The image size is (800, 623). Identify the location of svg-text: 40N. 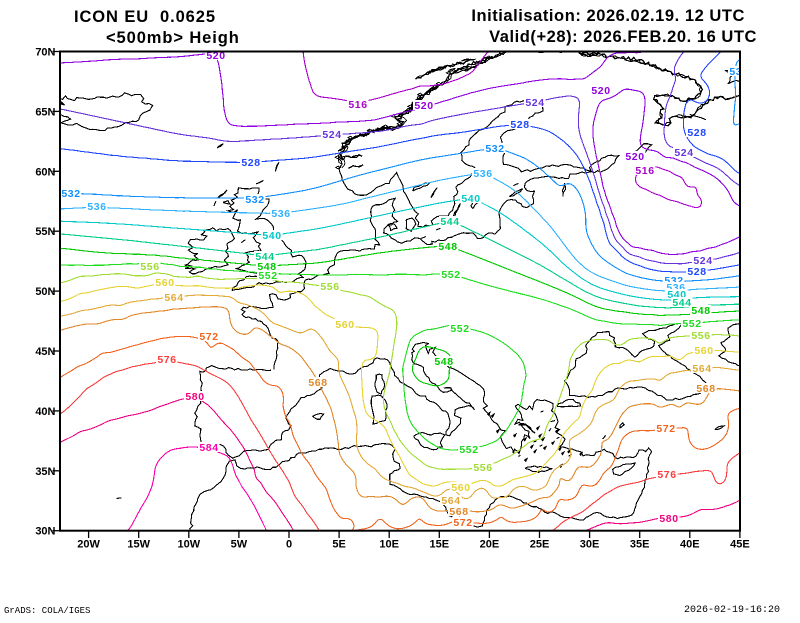
(45, 412).